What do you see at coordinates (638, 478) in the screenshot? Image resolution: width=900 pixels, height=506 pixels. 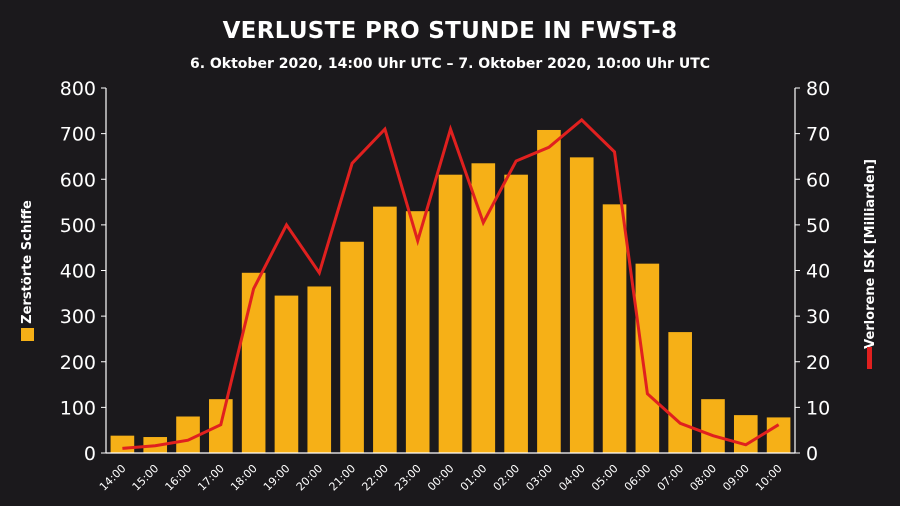 I see `x-tick-label: 06:00` at bounding box center [638, 478].